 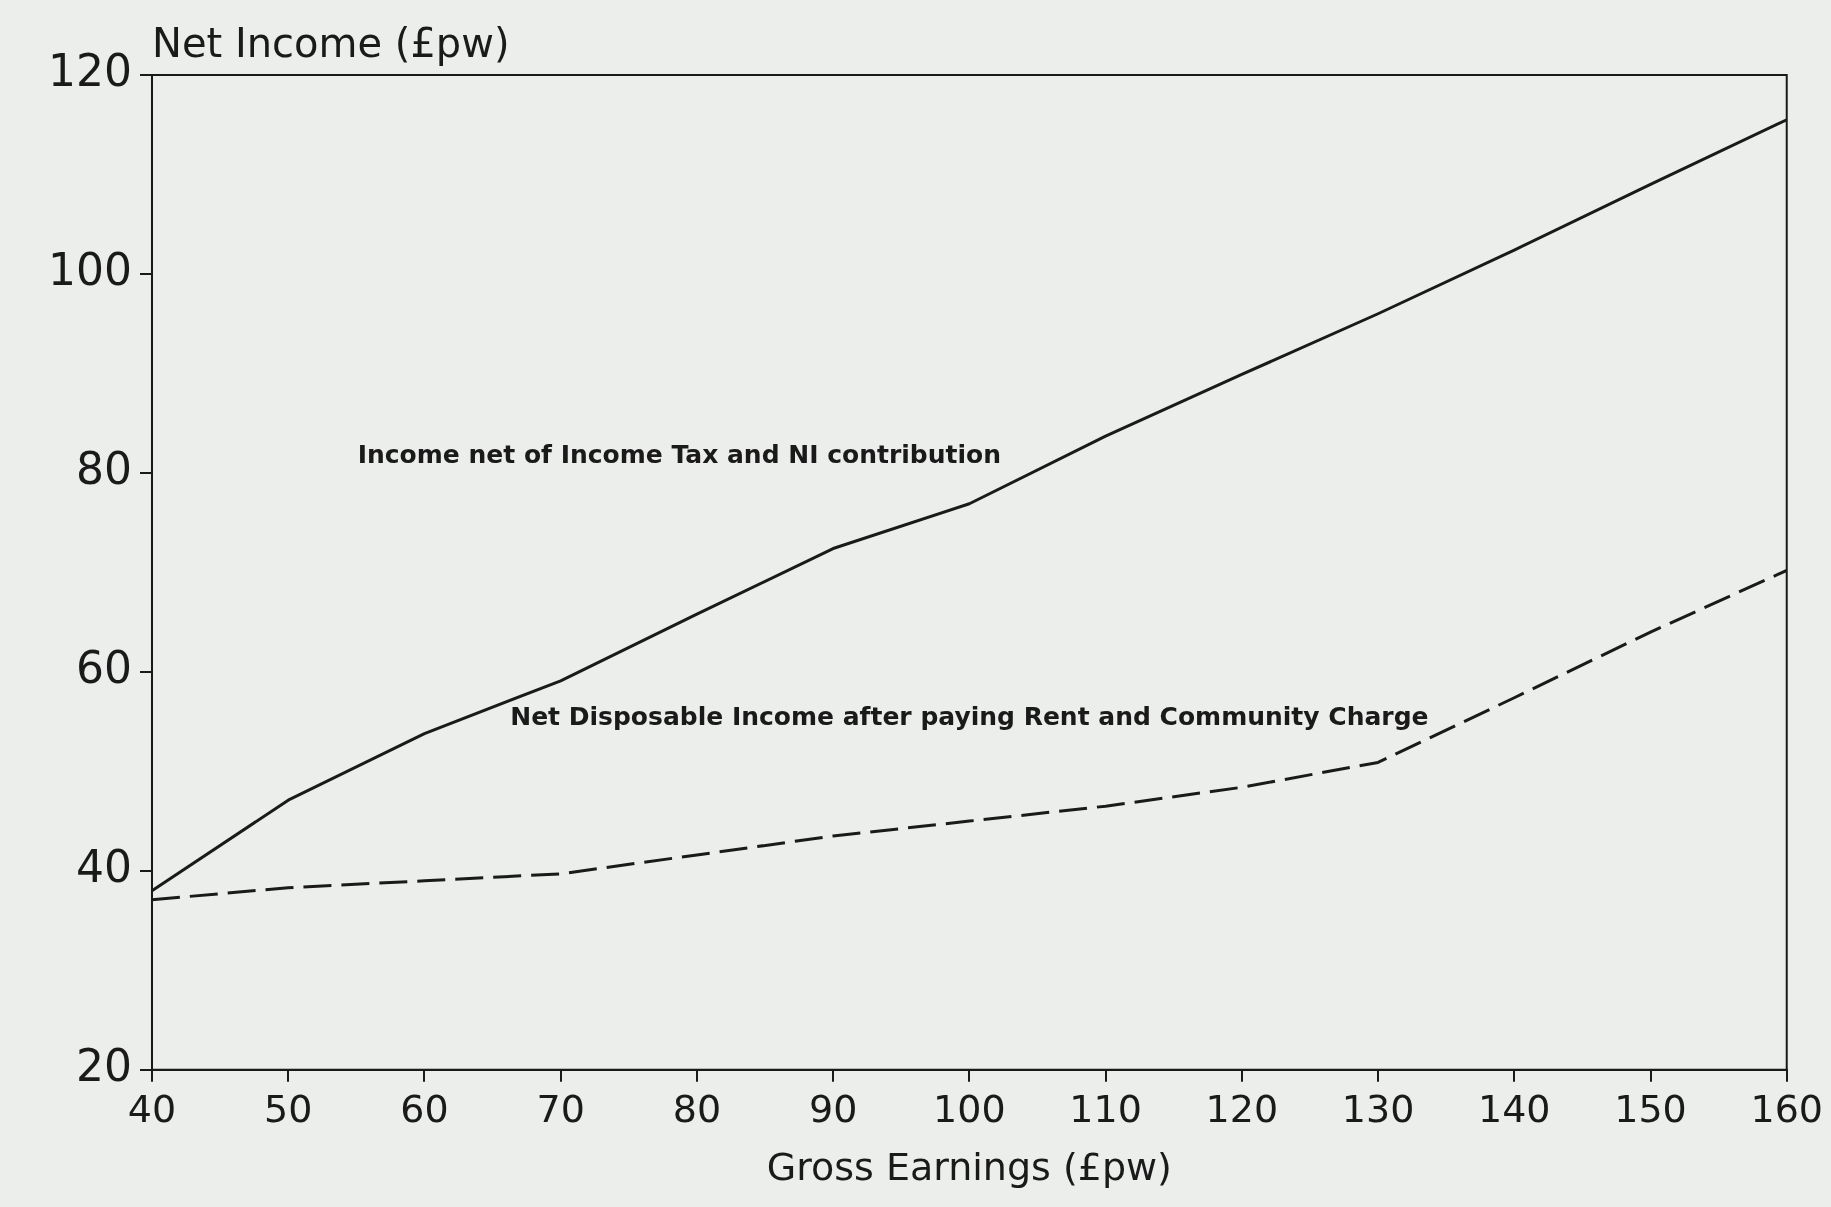 I want to click on x-tick-label: 60, so click(x=424, y=1109).